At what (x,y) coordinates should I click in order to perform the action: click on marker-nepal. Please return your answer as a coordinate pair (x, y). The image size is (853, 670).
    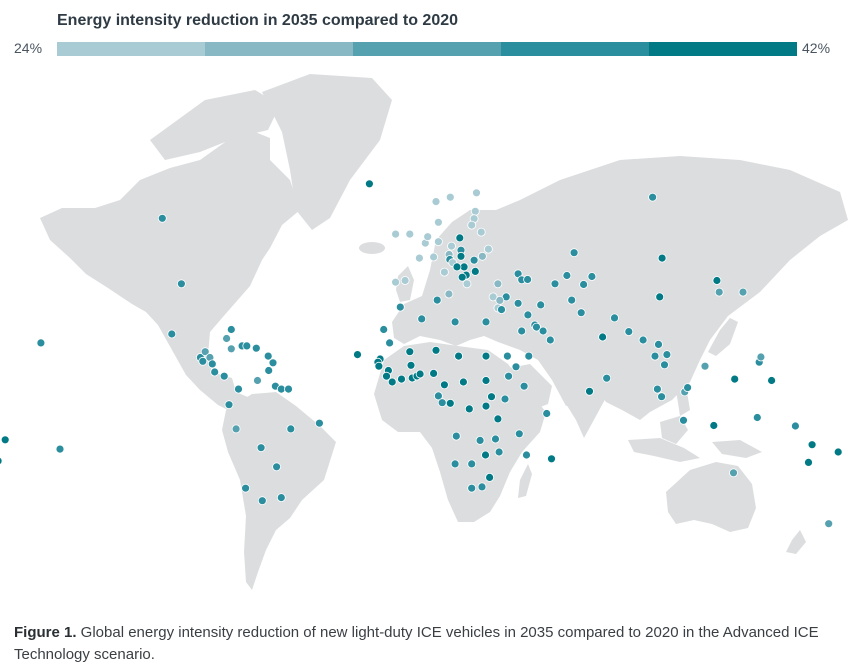
    Looking at the image, I should click on (614, 318).